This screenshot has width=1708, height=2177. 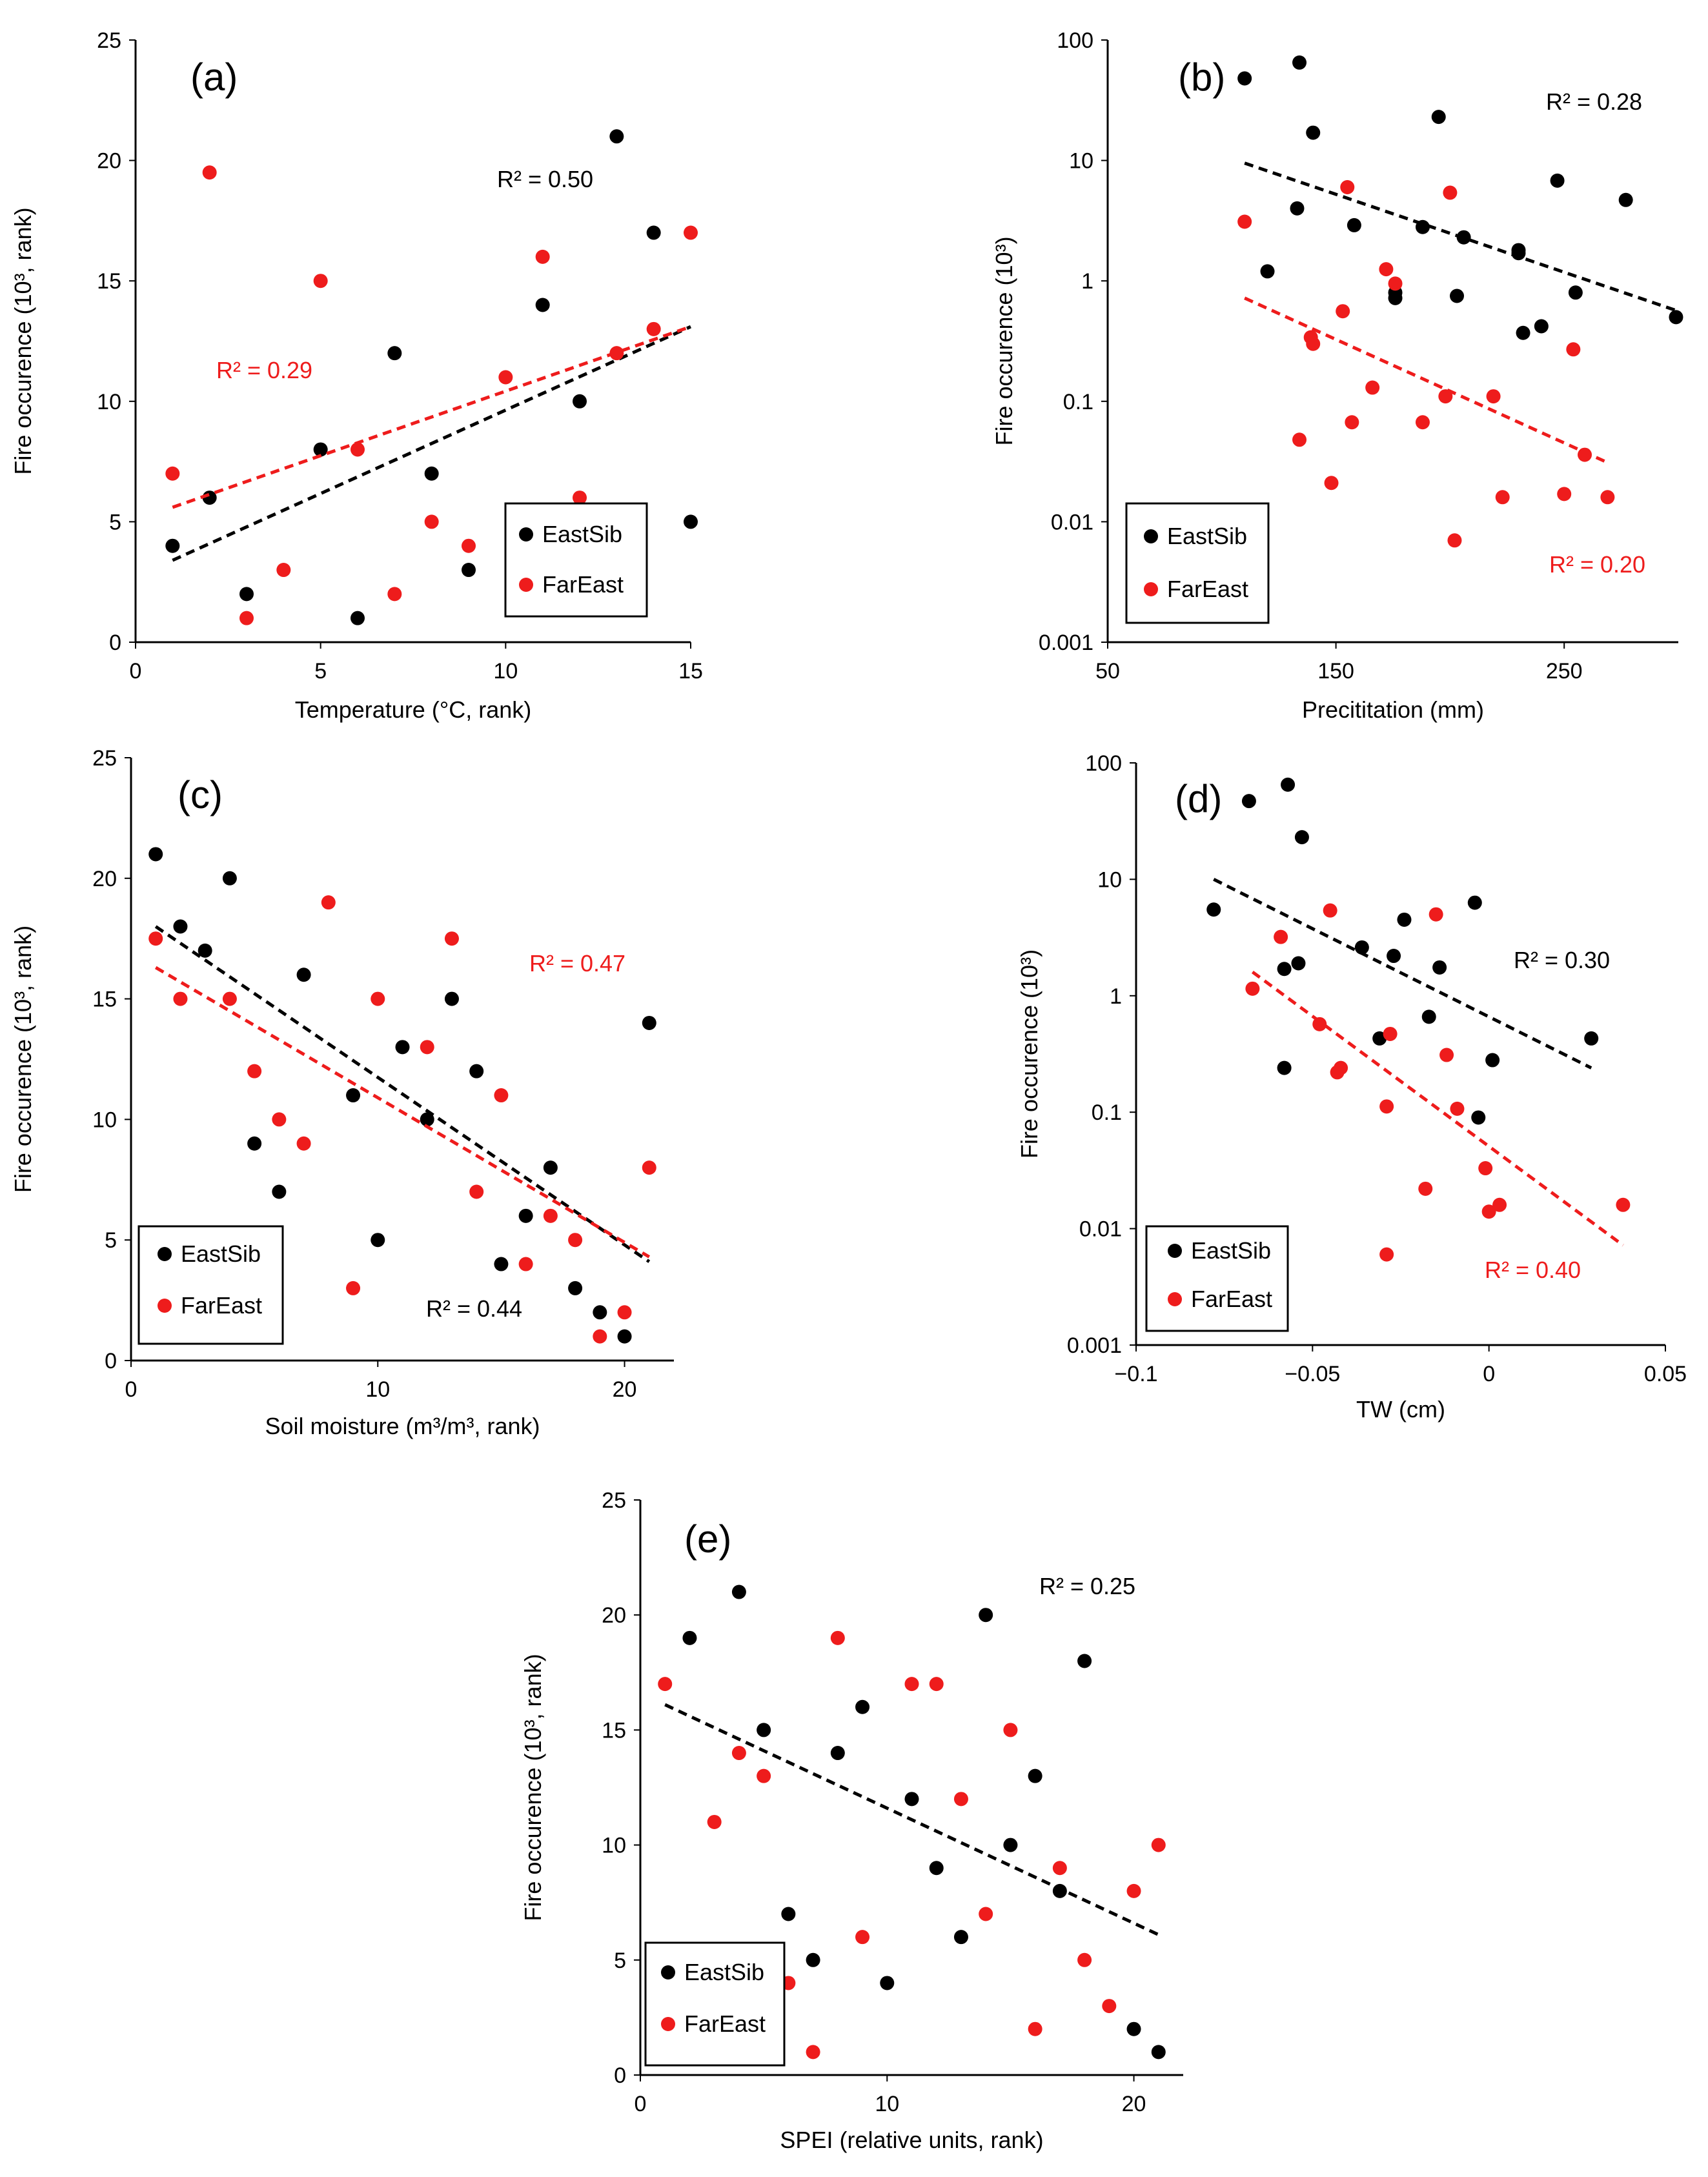 What do you see at coordinates (887, 2104) in the screenshot?
I see `x-tick-label: 10` at bounding box center [887, 2104].